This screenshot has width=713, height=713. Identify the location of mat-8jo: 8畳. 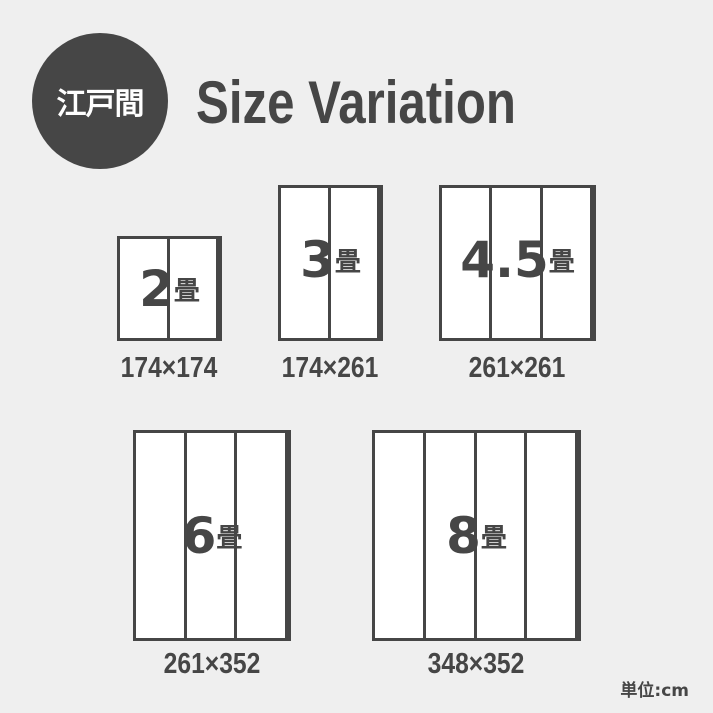
(476, 535).